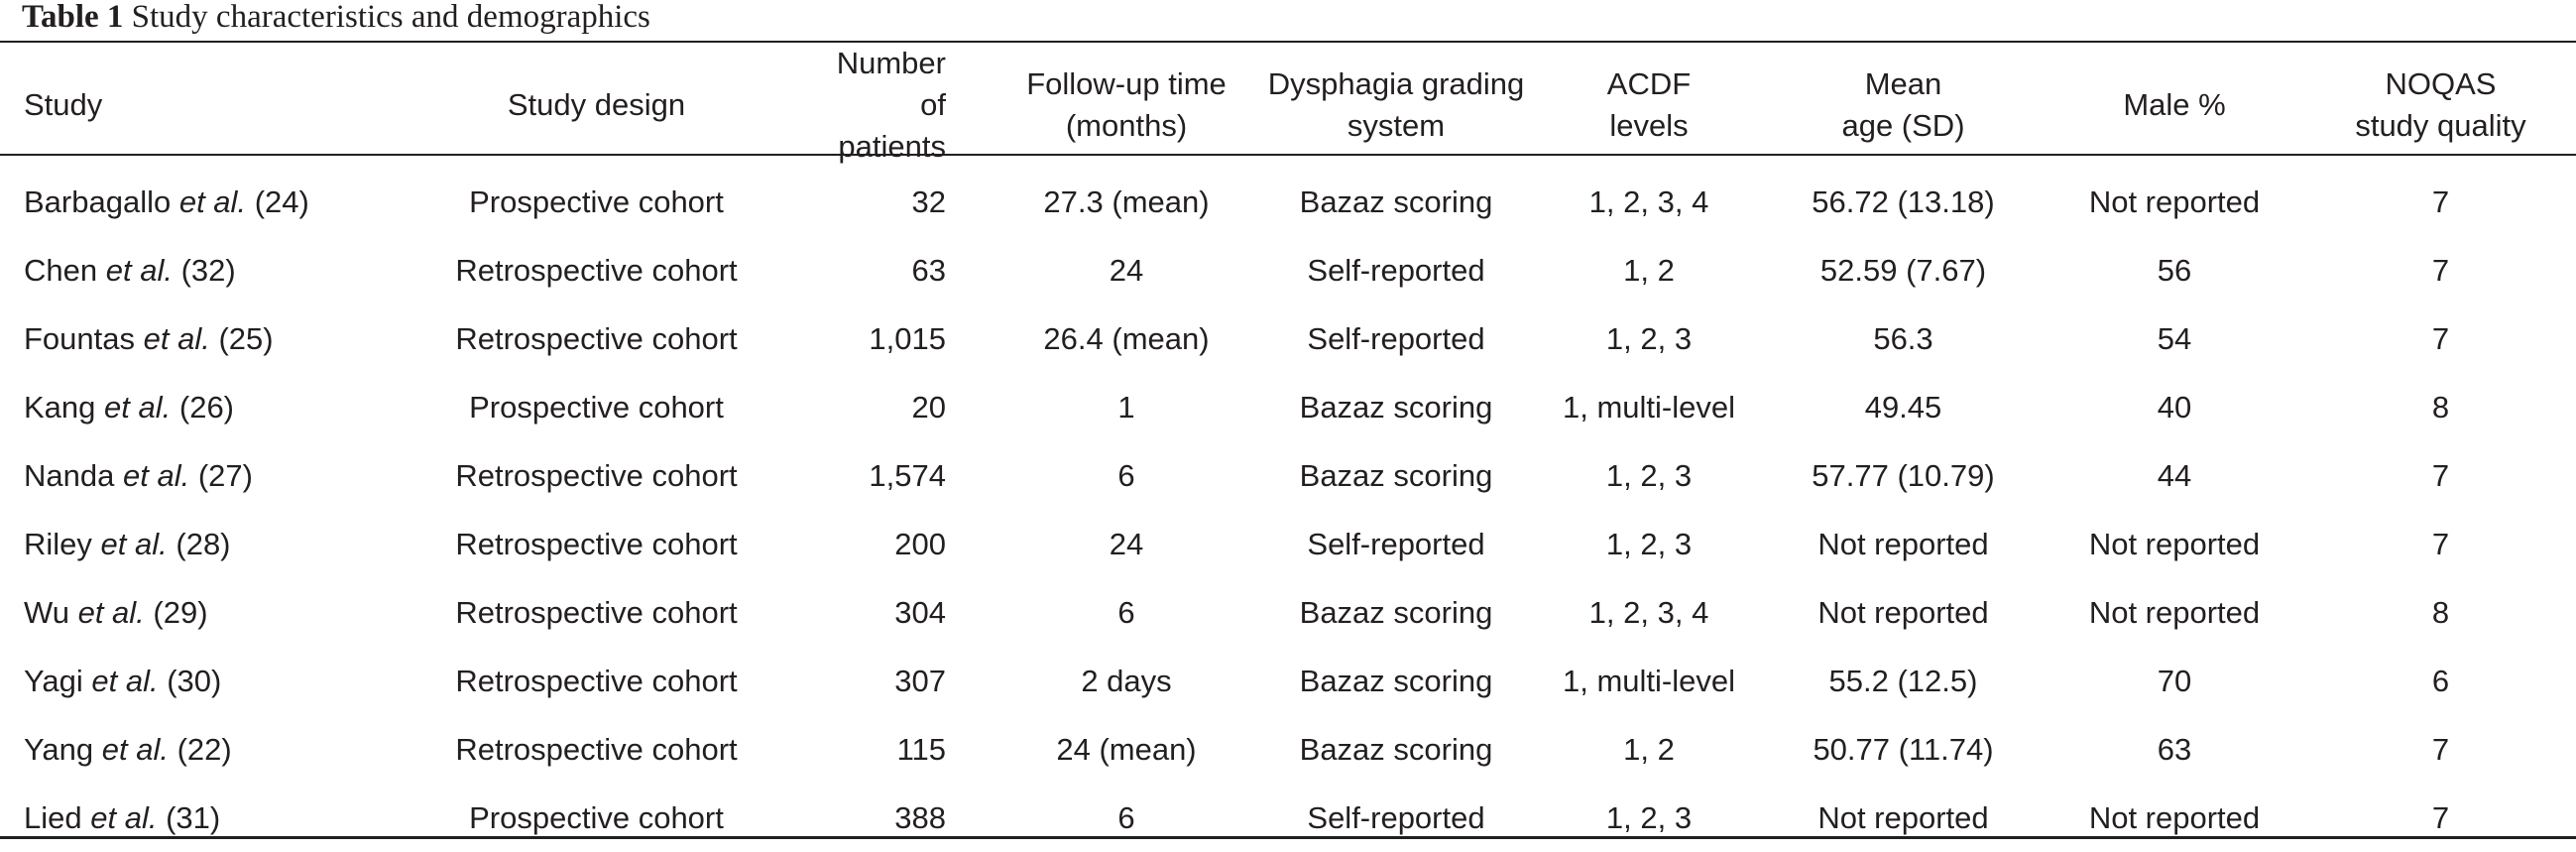 This screenshot has width=2576, height=852. What do you see at coordinates (1649, 270) in the screenshot?
I see `cell-levels: 1, 2` at bounding box center [1649, 270].